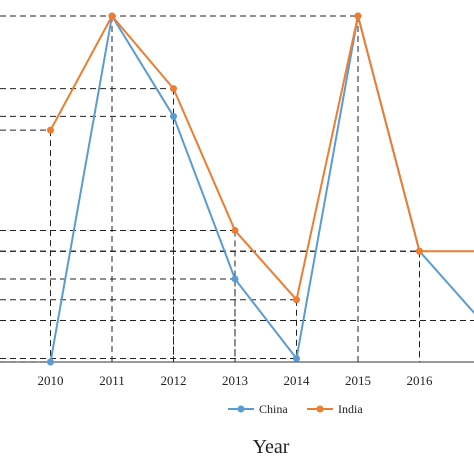 Image resolution: width=474 pixels, height=474 pixels. What do you see at coordinates (420, 380) in the screenshot?
I see `x-tick-label: 2016` at bounding box center [420, 380].